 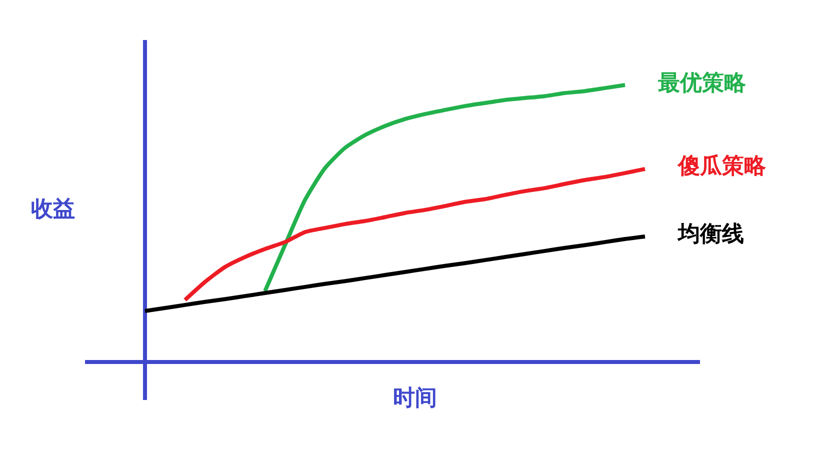 I want to click on series-label: 均衡线, so click(x=710, y=234).